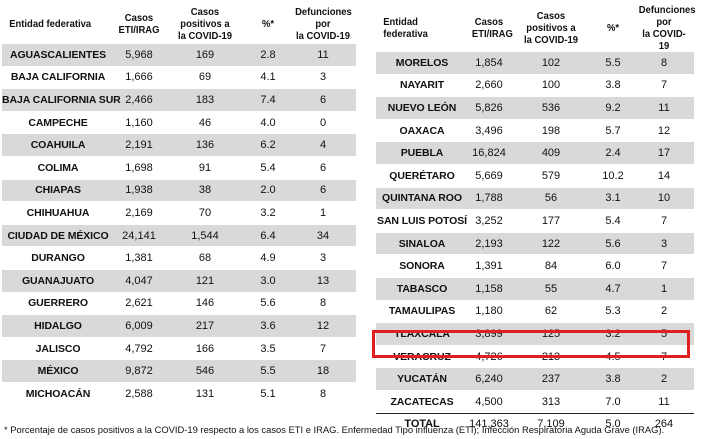  What do you see at coordinates (667, 28) in the screenshot?
I see `header-defunciones: Defunciones por la COVID-19` at bounding box center [667, 28].